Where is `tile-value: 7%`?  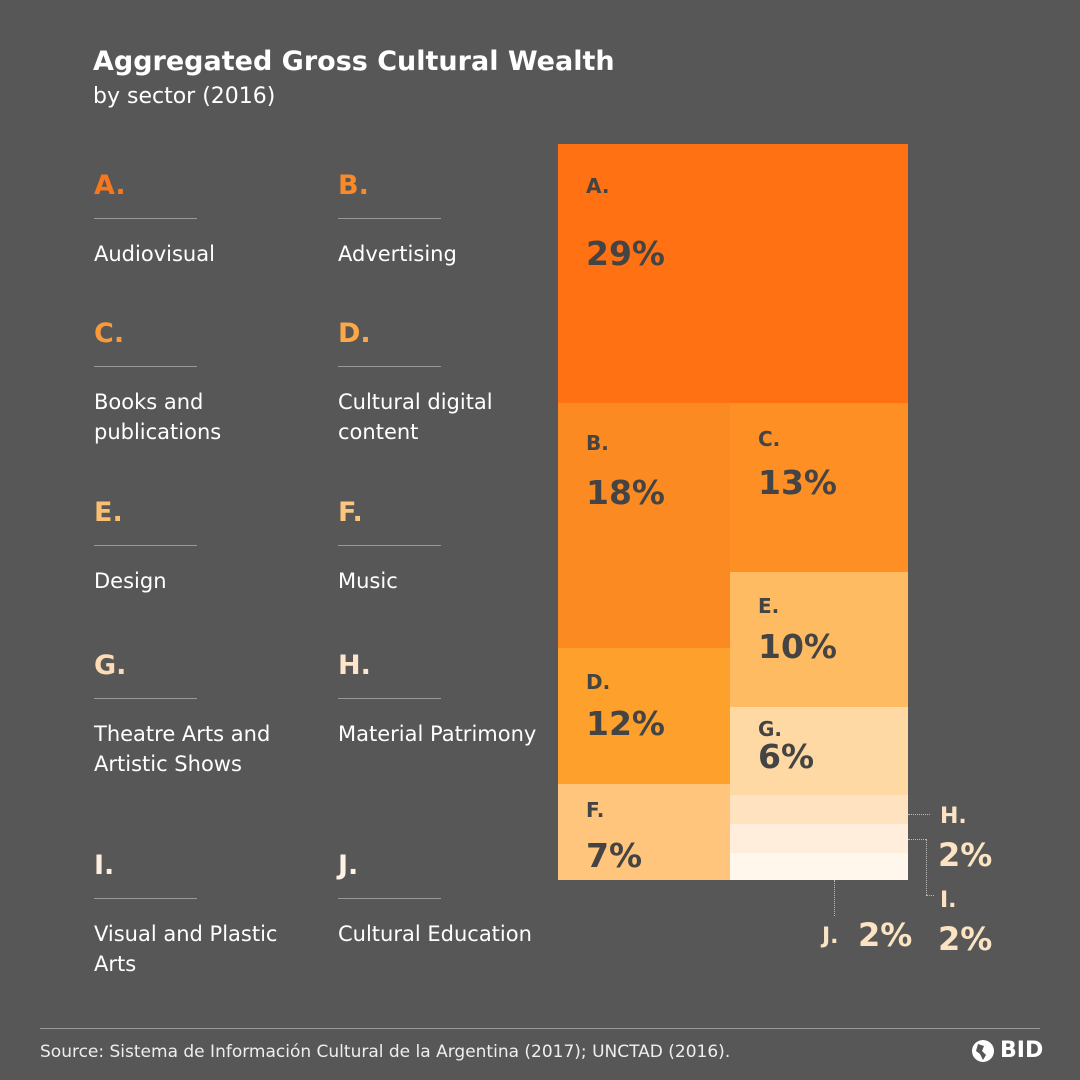
tile-value: 7% is located at coordinates (614, 855).